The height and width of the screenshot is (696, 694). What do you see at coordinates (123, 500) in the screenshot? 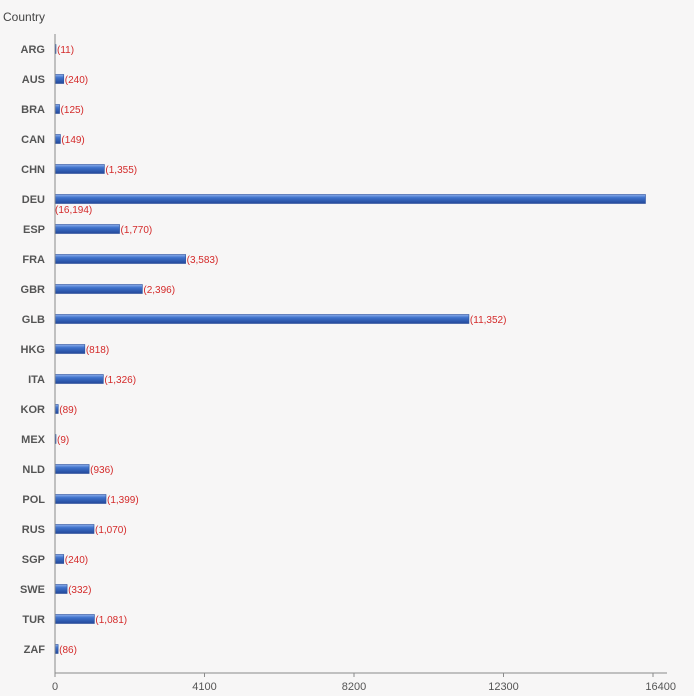
I see `data-label: (1,399)` at bounding box center [123, 500].